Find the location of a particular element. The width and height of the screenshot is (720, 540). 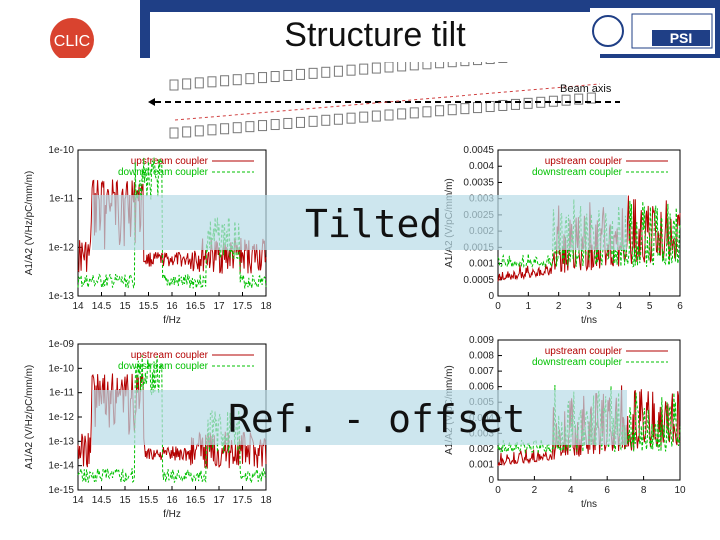

y-tick-label: 0.004 is located at coordinates (481, 166).